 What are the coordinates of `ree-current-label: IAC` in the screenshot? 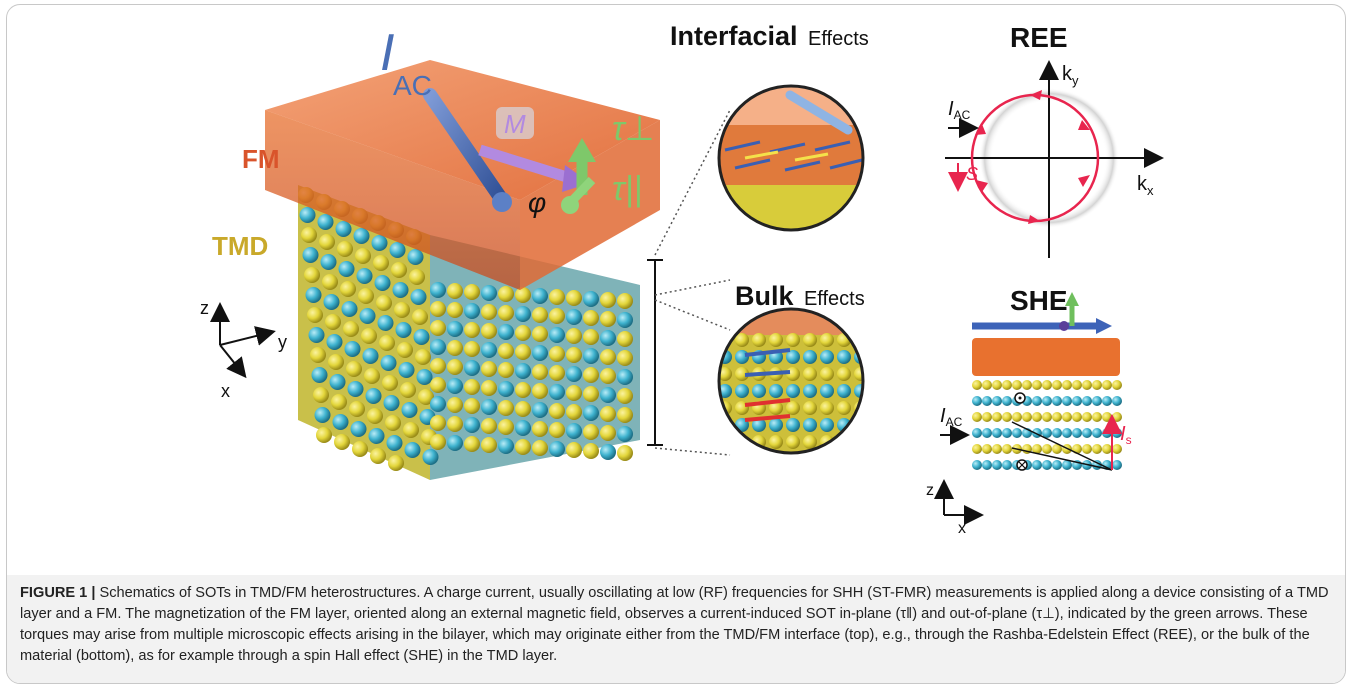 It's located at (959, 110).